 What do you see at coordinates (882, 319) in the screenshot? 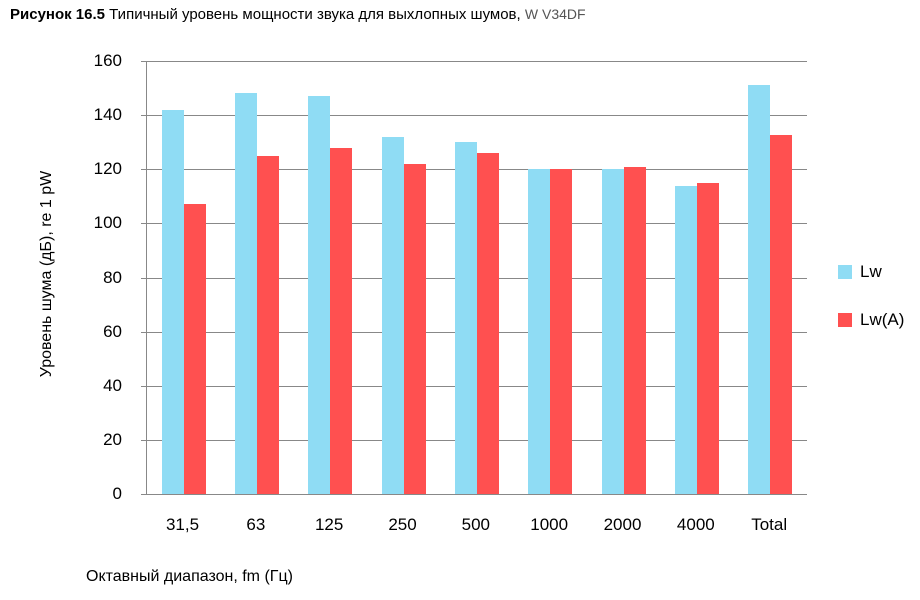
I see `legend-label-lwa: Lw(A)` at bounding box center [882, 319].